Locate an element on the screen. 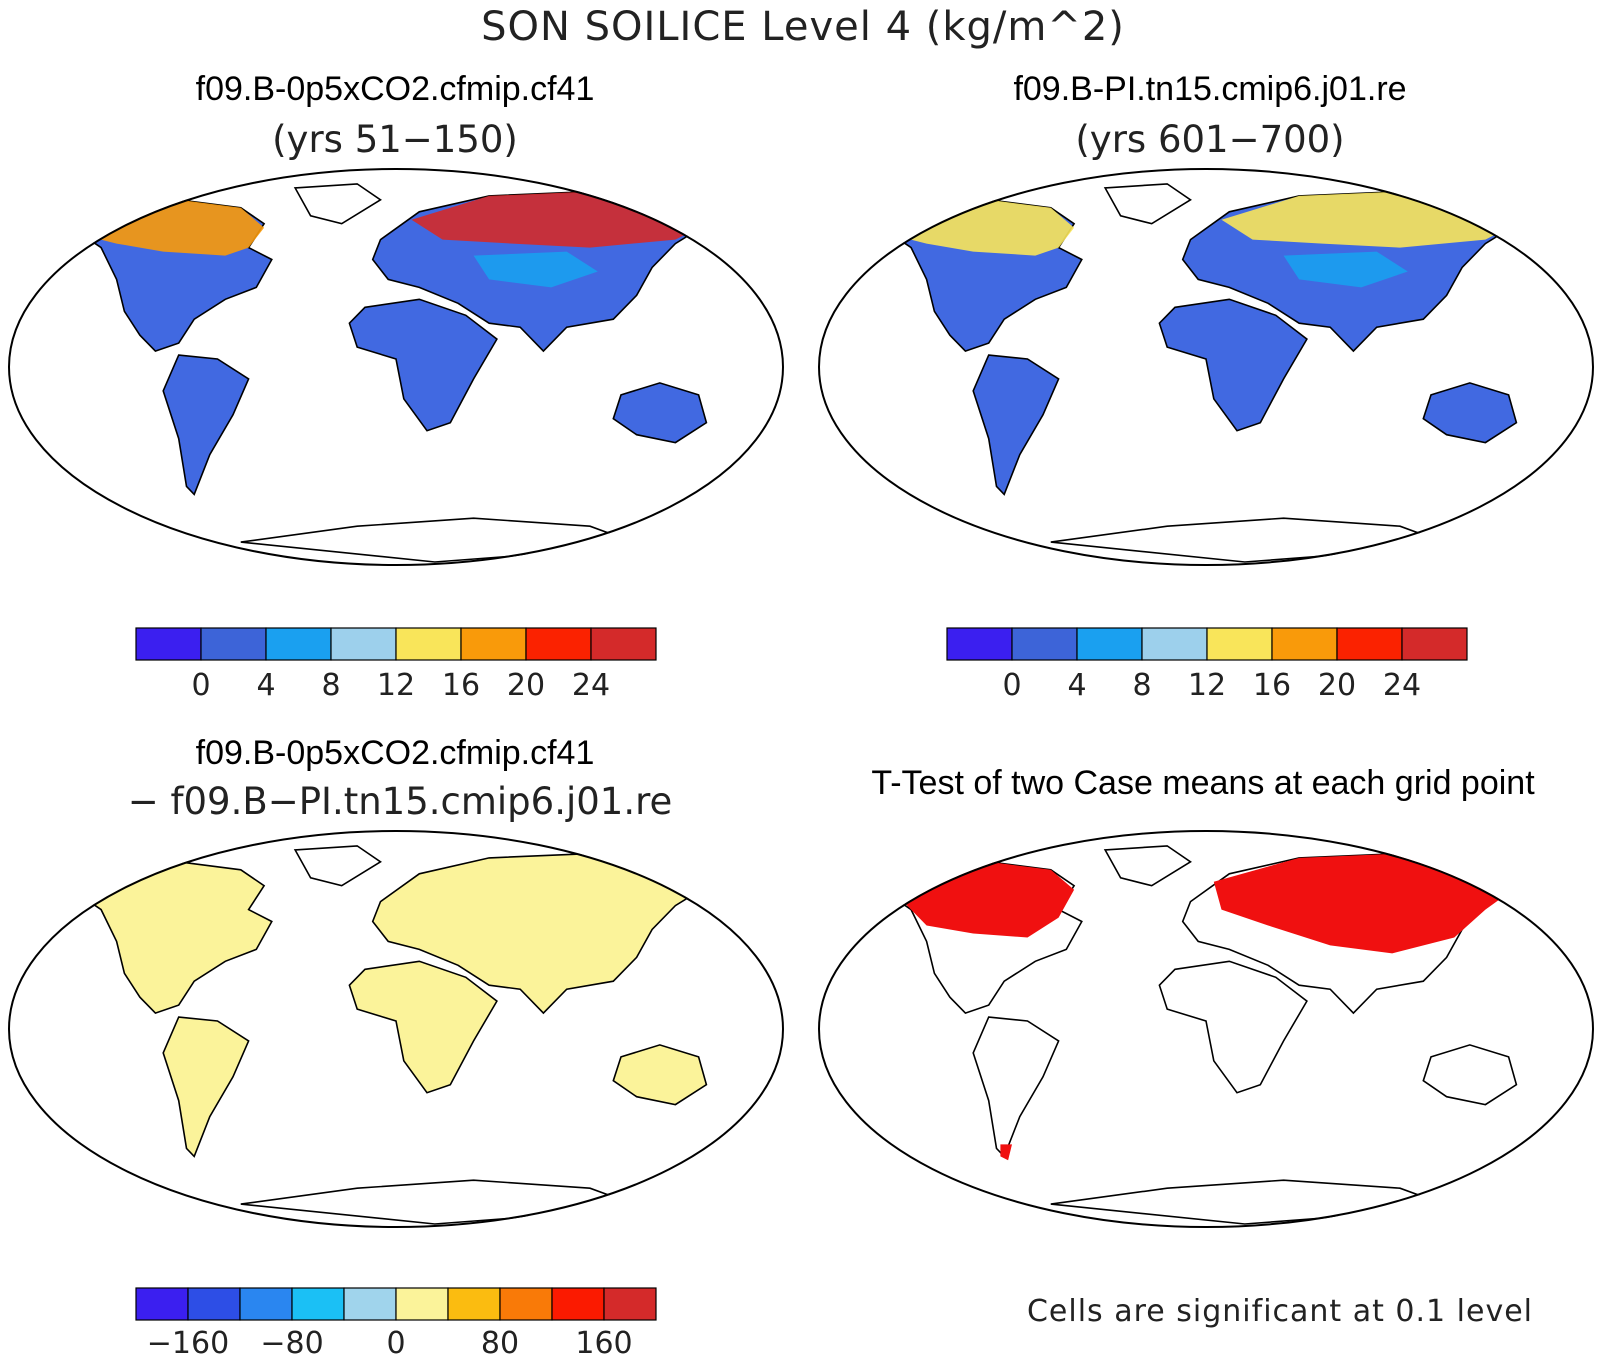 The image size is (1606, 1354). panel-1-subtitle: (yrs 51−150) is located at coordinates (395, 139).